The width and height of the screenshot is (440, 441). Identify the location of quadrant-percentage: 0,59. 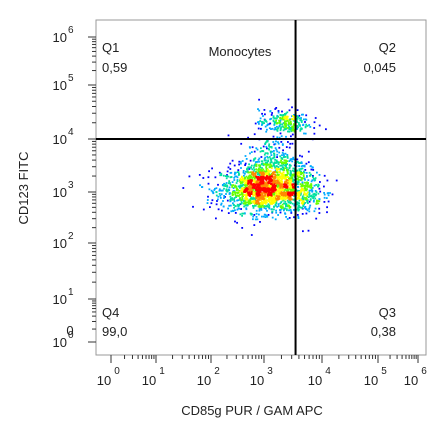
(114, 67).